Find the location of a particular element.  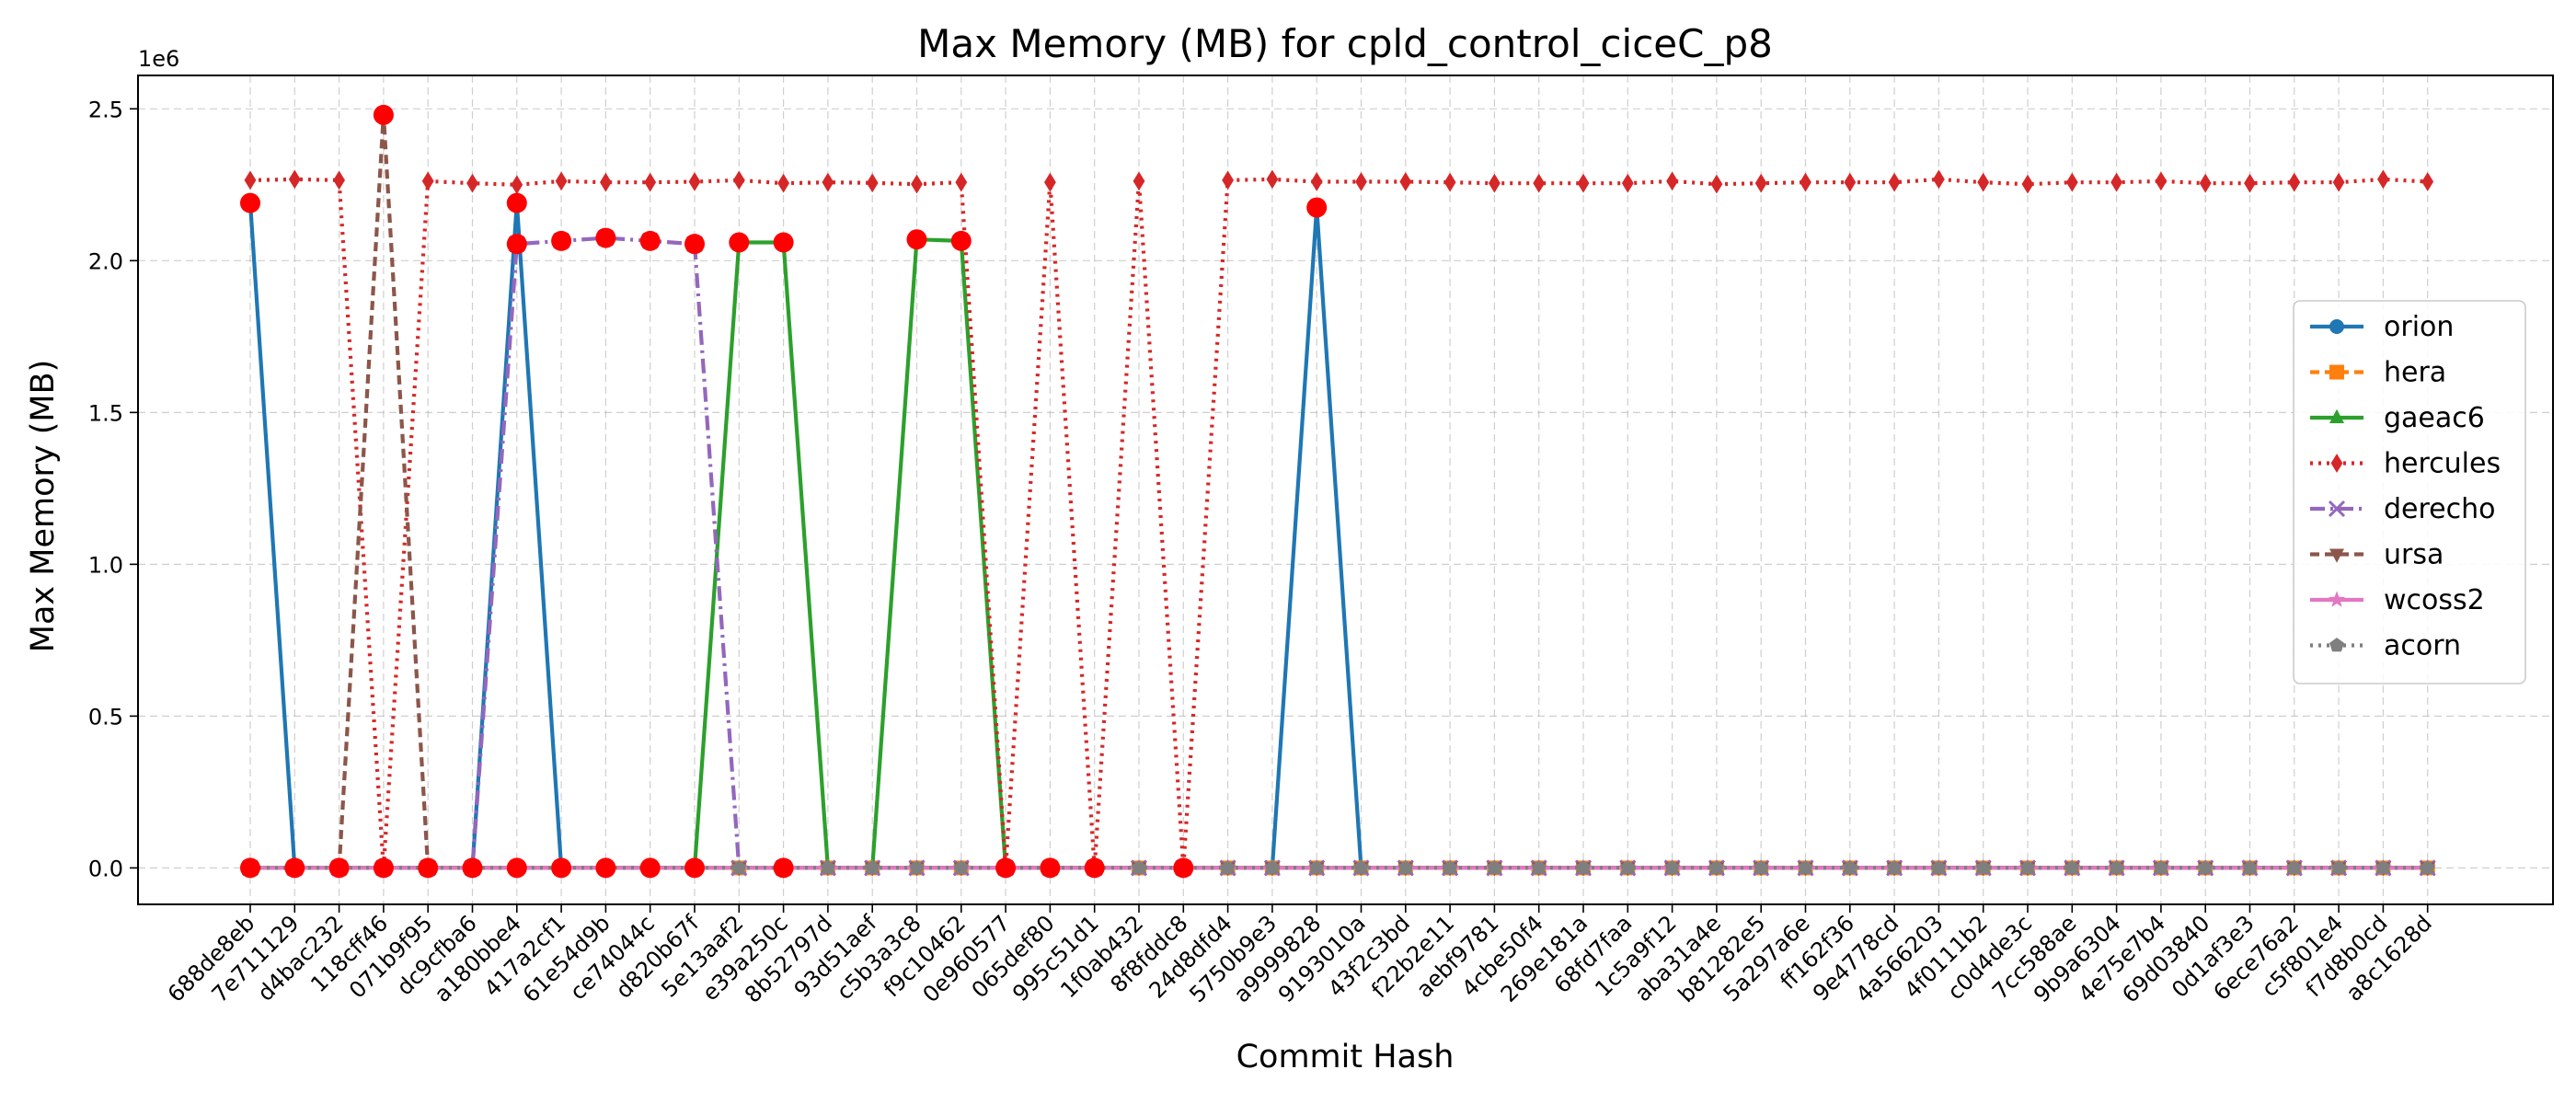

legend-label: hera is located at coordinates (2415, 373).